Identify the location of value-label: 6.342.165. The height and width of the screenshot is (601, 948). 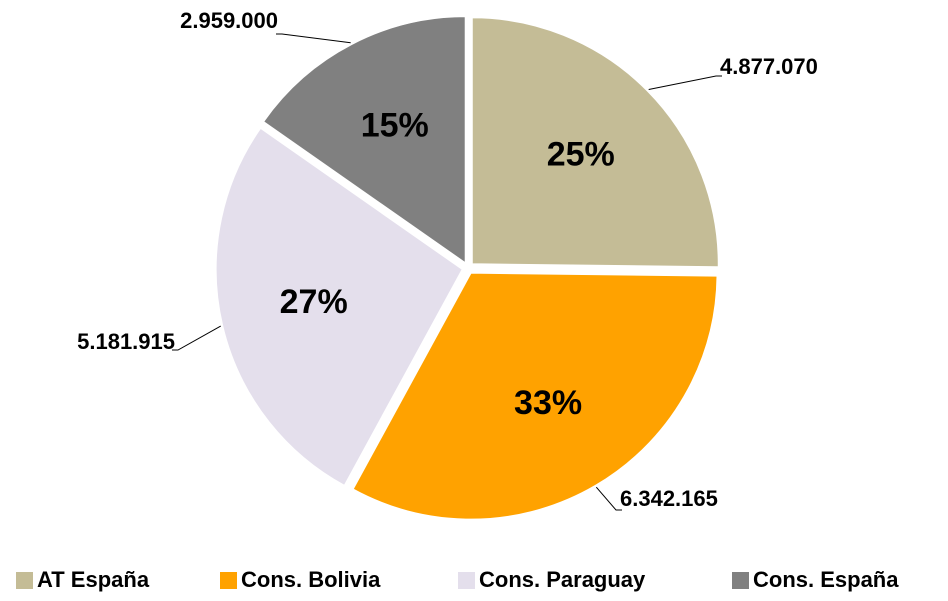
(669, 498).